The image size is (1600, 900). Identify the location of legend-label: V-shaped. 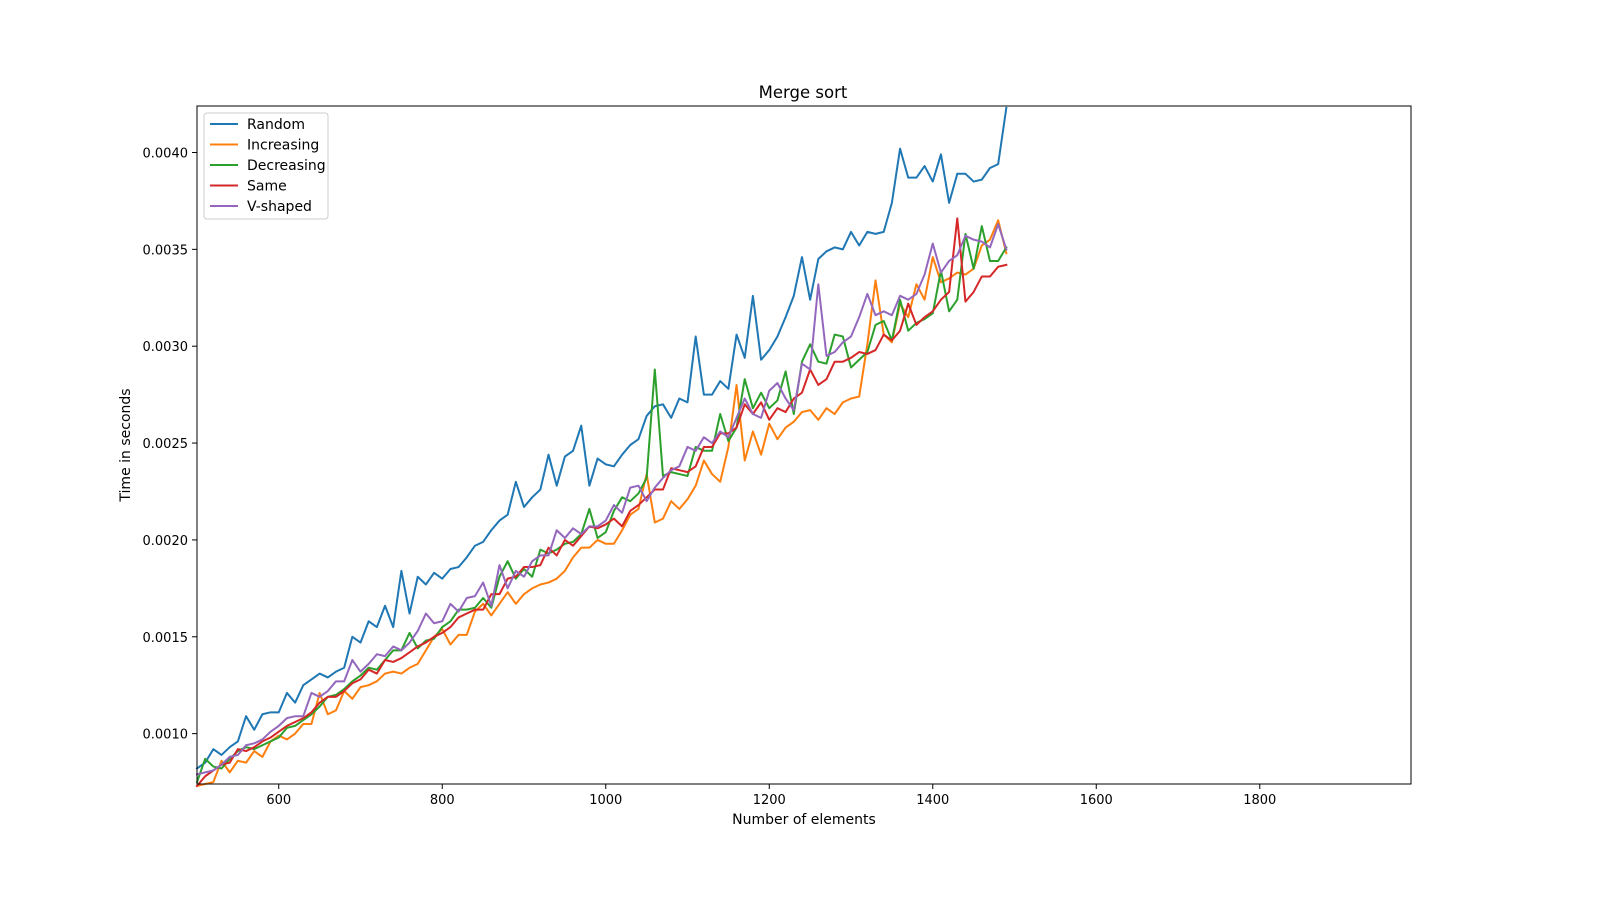
(279, 207).